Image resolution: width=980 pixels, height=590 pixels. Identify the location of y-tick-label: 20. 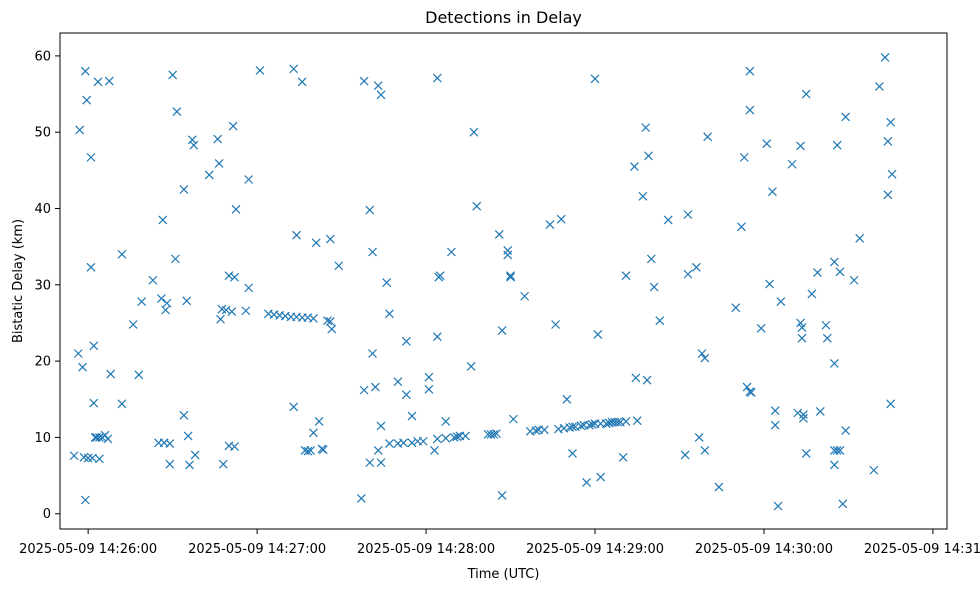
(42, 362).